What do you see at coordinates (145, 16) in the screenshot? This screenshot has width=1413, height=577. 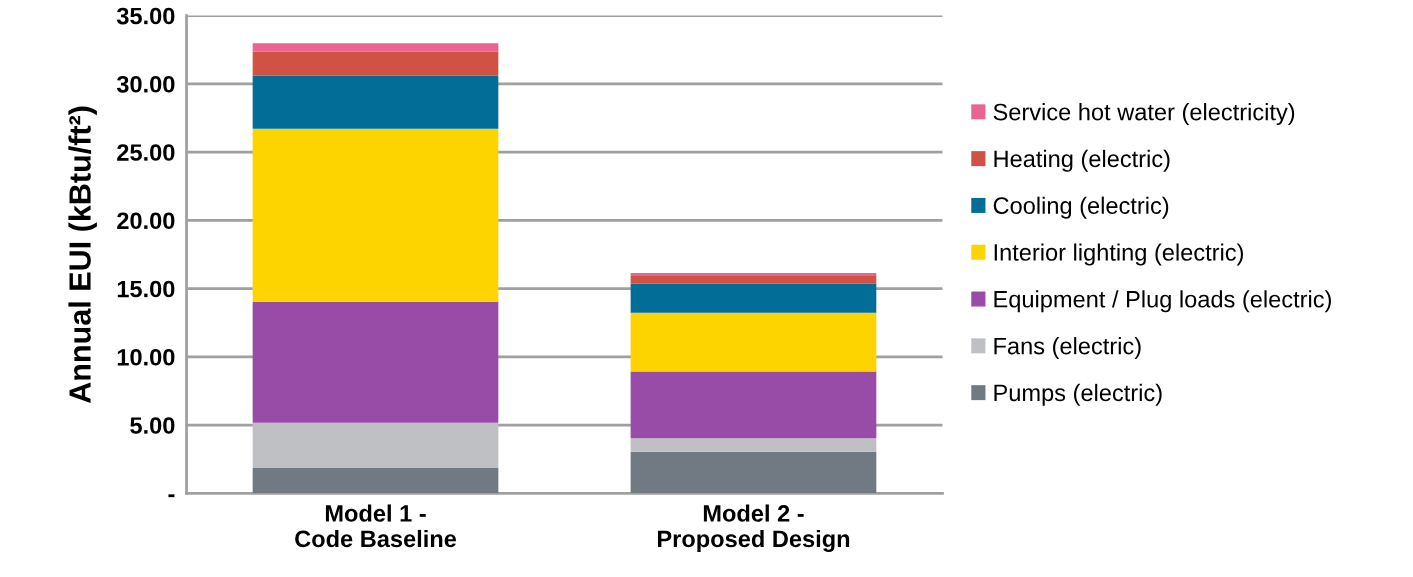 I see `y-tick-label: 35.00` at bounding box center [145, 16].